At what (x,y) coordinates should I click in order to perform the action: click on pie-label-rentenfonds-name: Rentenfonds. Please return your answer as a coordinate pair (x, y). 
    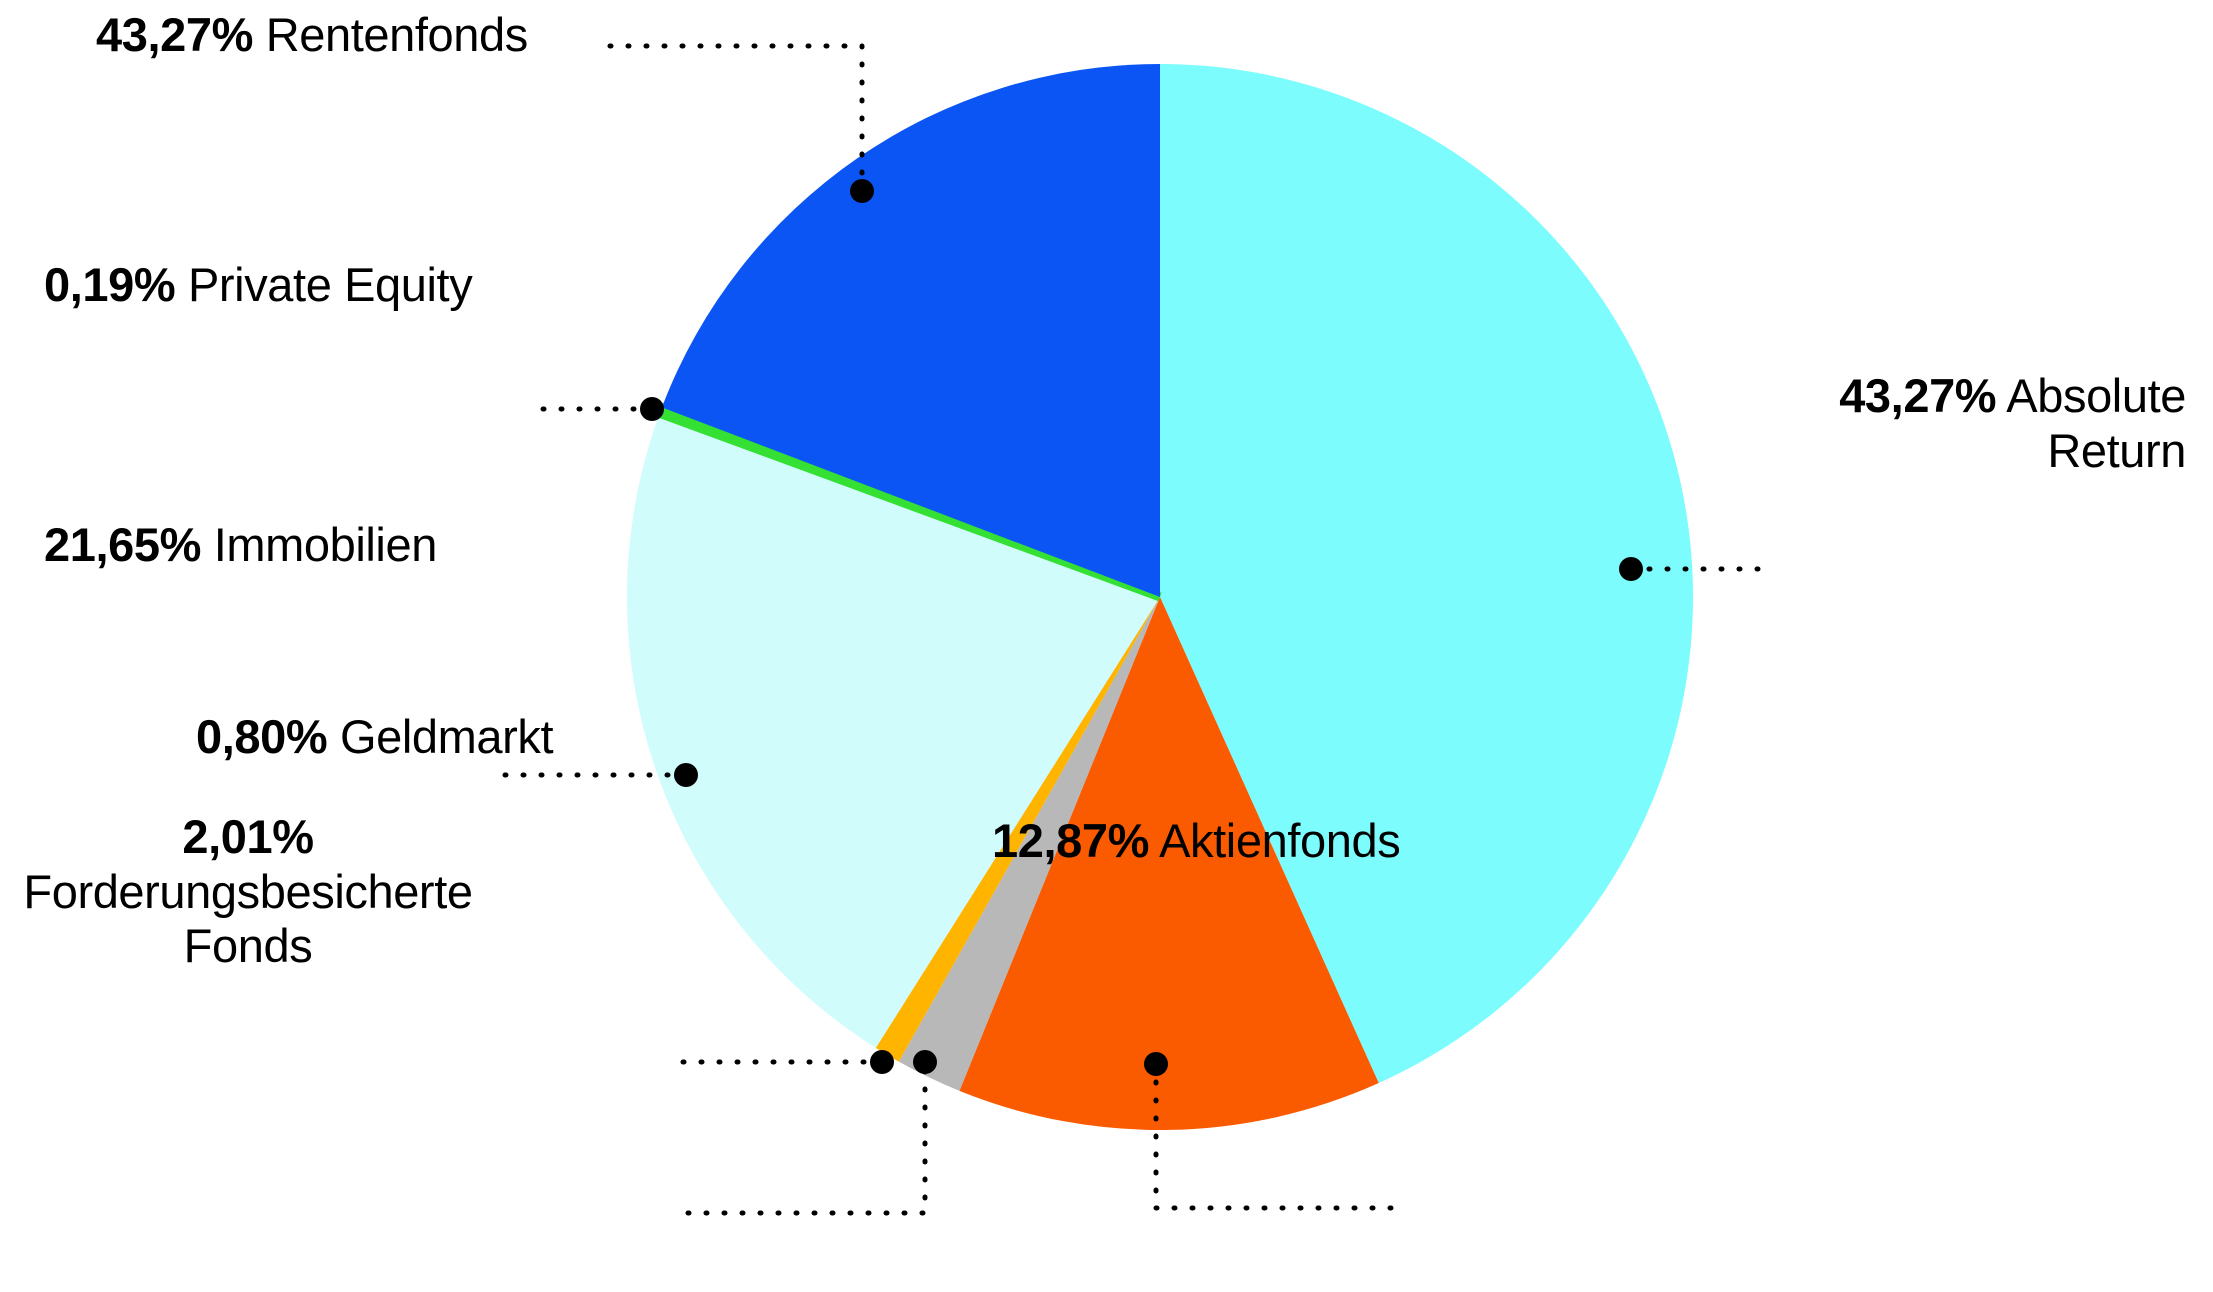
    Looking at the image, I should click on (397, 34).